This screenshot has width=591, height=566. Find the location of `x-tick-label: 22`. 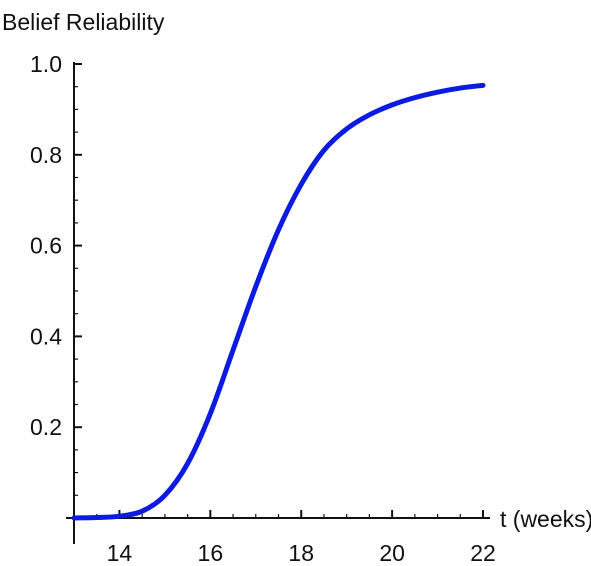

x-tick-label: 22 is located at coordinates (483, 553).